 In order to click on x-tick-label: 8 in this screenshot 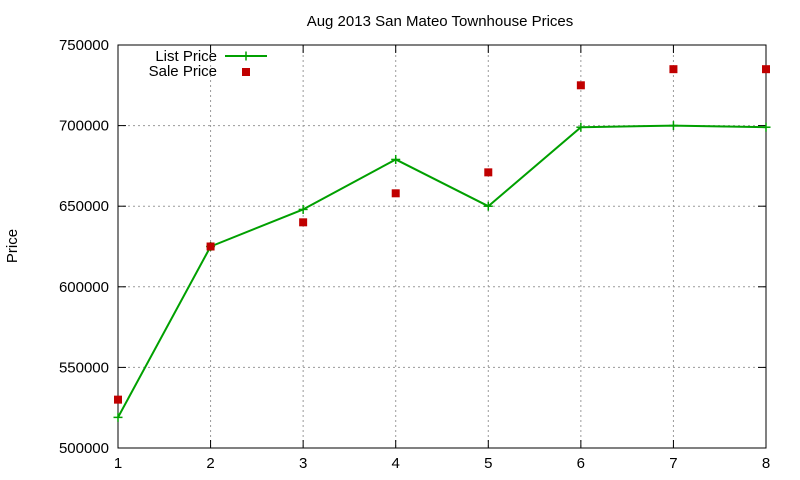, I will do `click(766, 463)`.